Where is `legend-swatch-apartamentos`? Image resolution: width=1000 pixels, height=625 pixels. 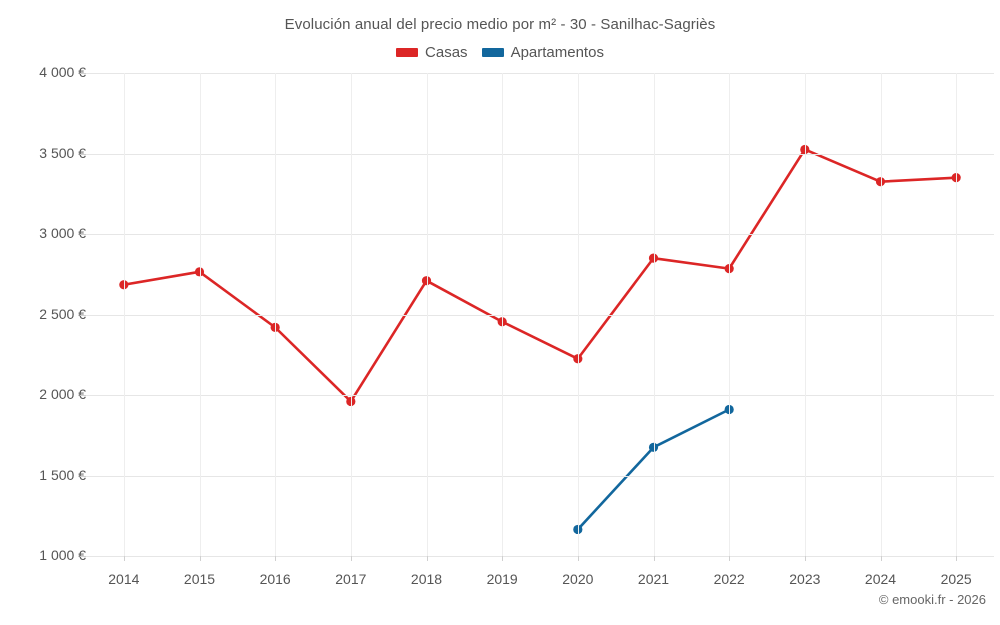
legend-swatch-apartamentos is located at coordinates (492, 52).